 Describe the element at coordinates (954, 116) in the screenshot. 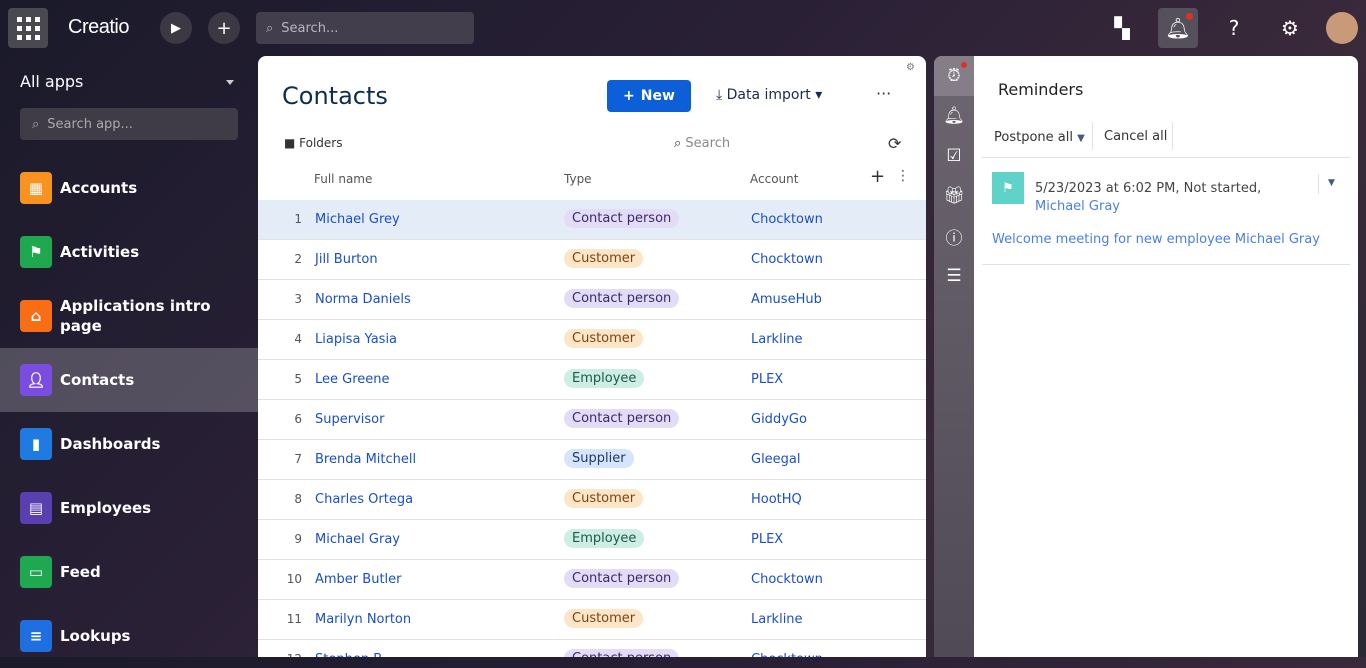

I see `notification-bell-icon: 🔔︎` at that location.